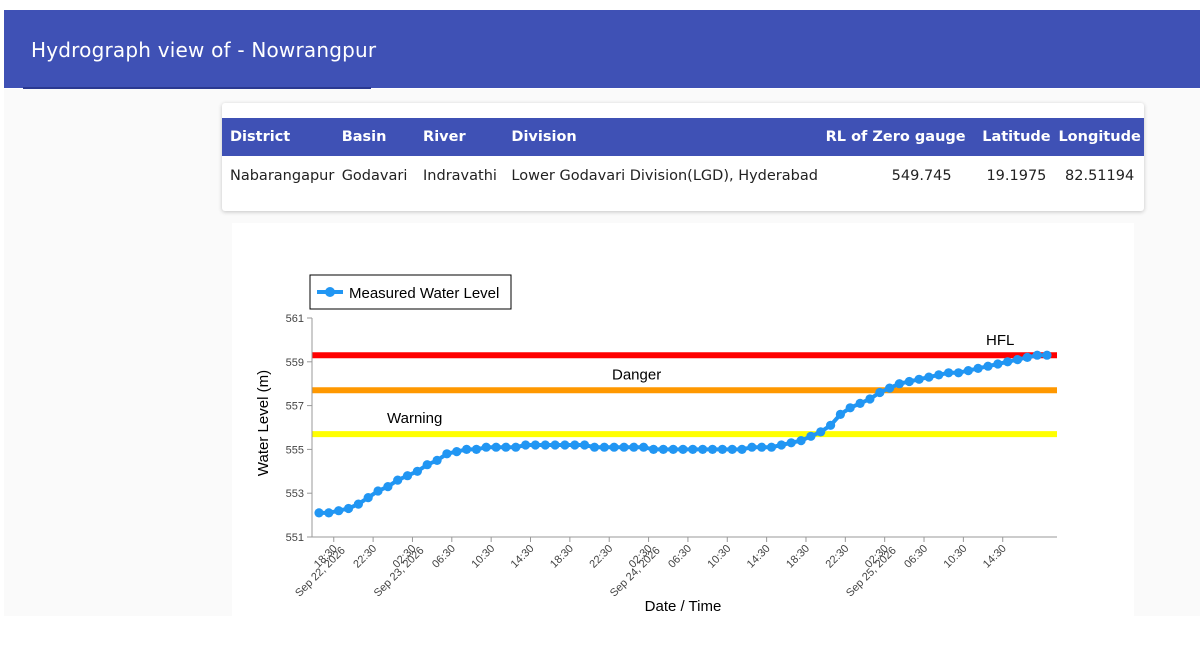  What do you see at coordinates (562, 557) in the screenshot?
I see `x-tick-label: 18:30` at bounding box center [562, 557].